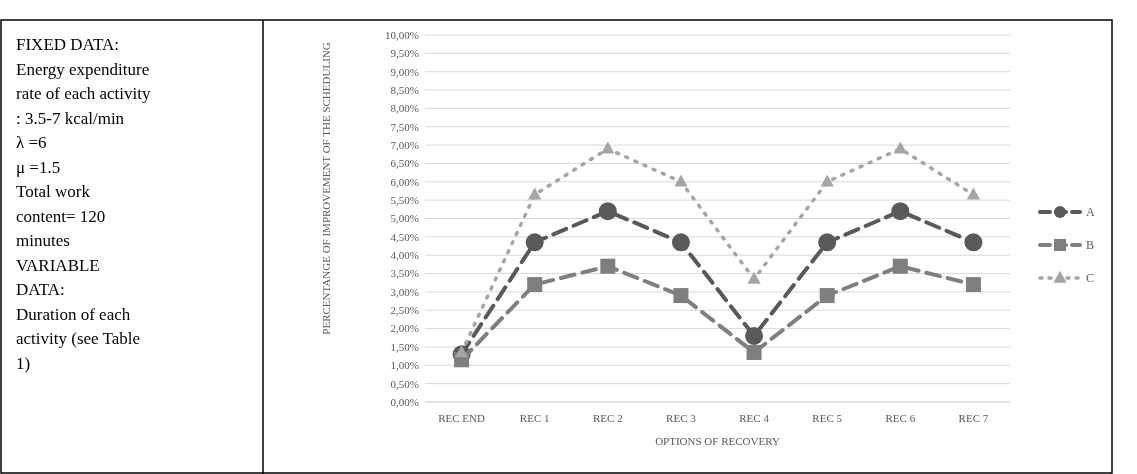  Describe the element at coordinates (38, 167) in the screenshot. I see `text: μ =1.5` at that location.